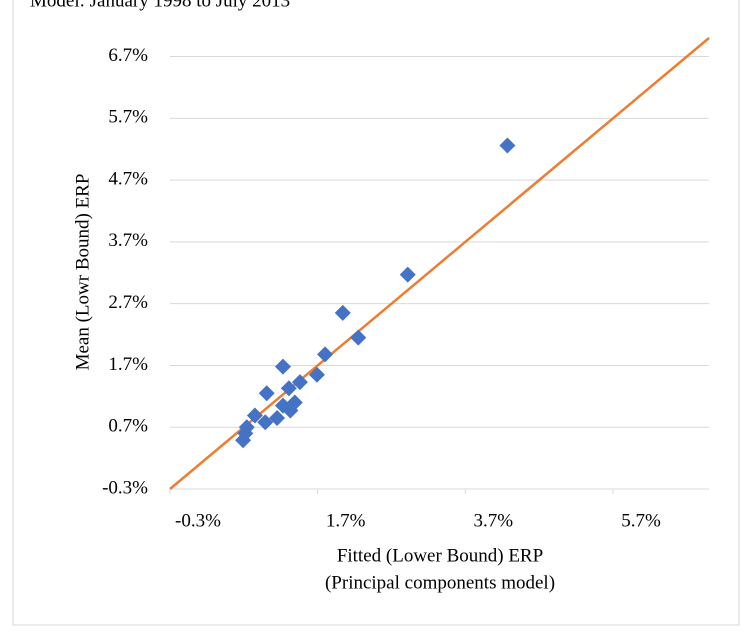 Image resolution: width=753 pixels, height=632 pixels. I want to click on x-axis-label: Fitted (Lower Bound) ERP, so click(440, 555).